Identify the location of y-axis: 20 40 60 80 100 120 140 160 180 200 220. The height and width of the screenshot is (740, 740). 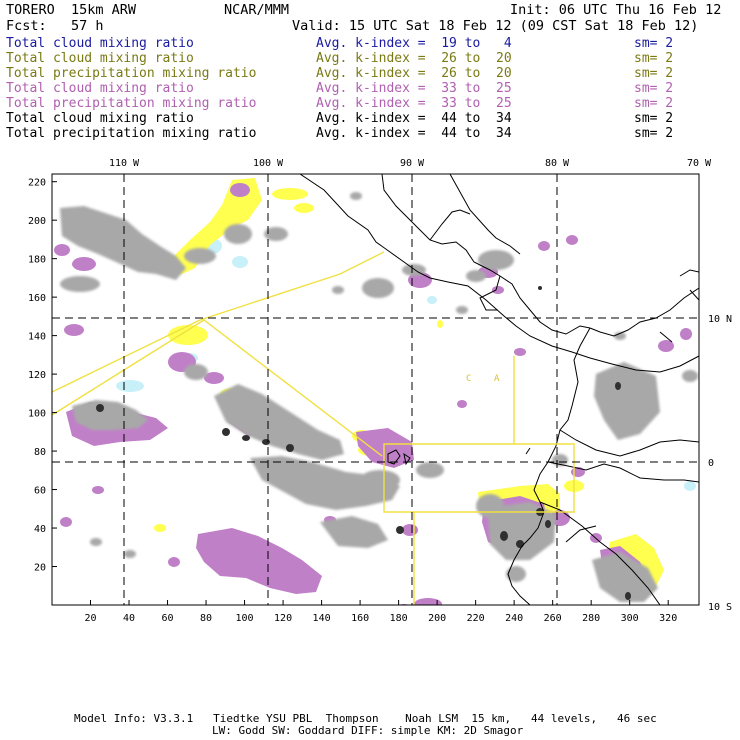
(42, 376).